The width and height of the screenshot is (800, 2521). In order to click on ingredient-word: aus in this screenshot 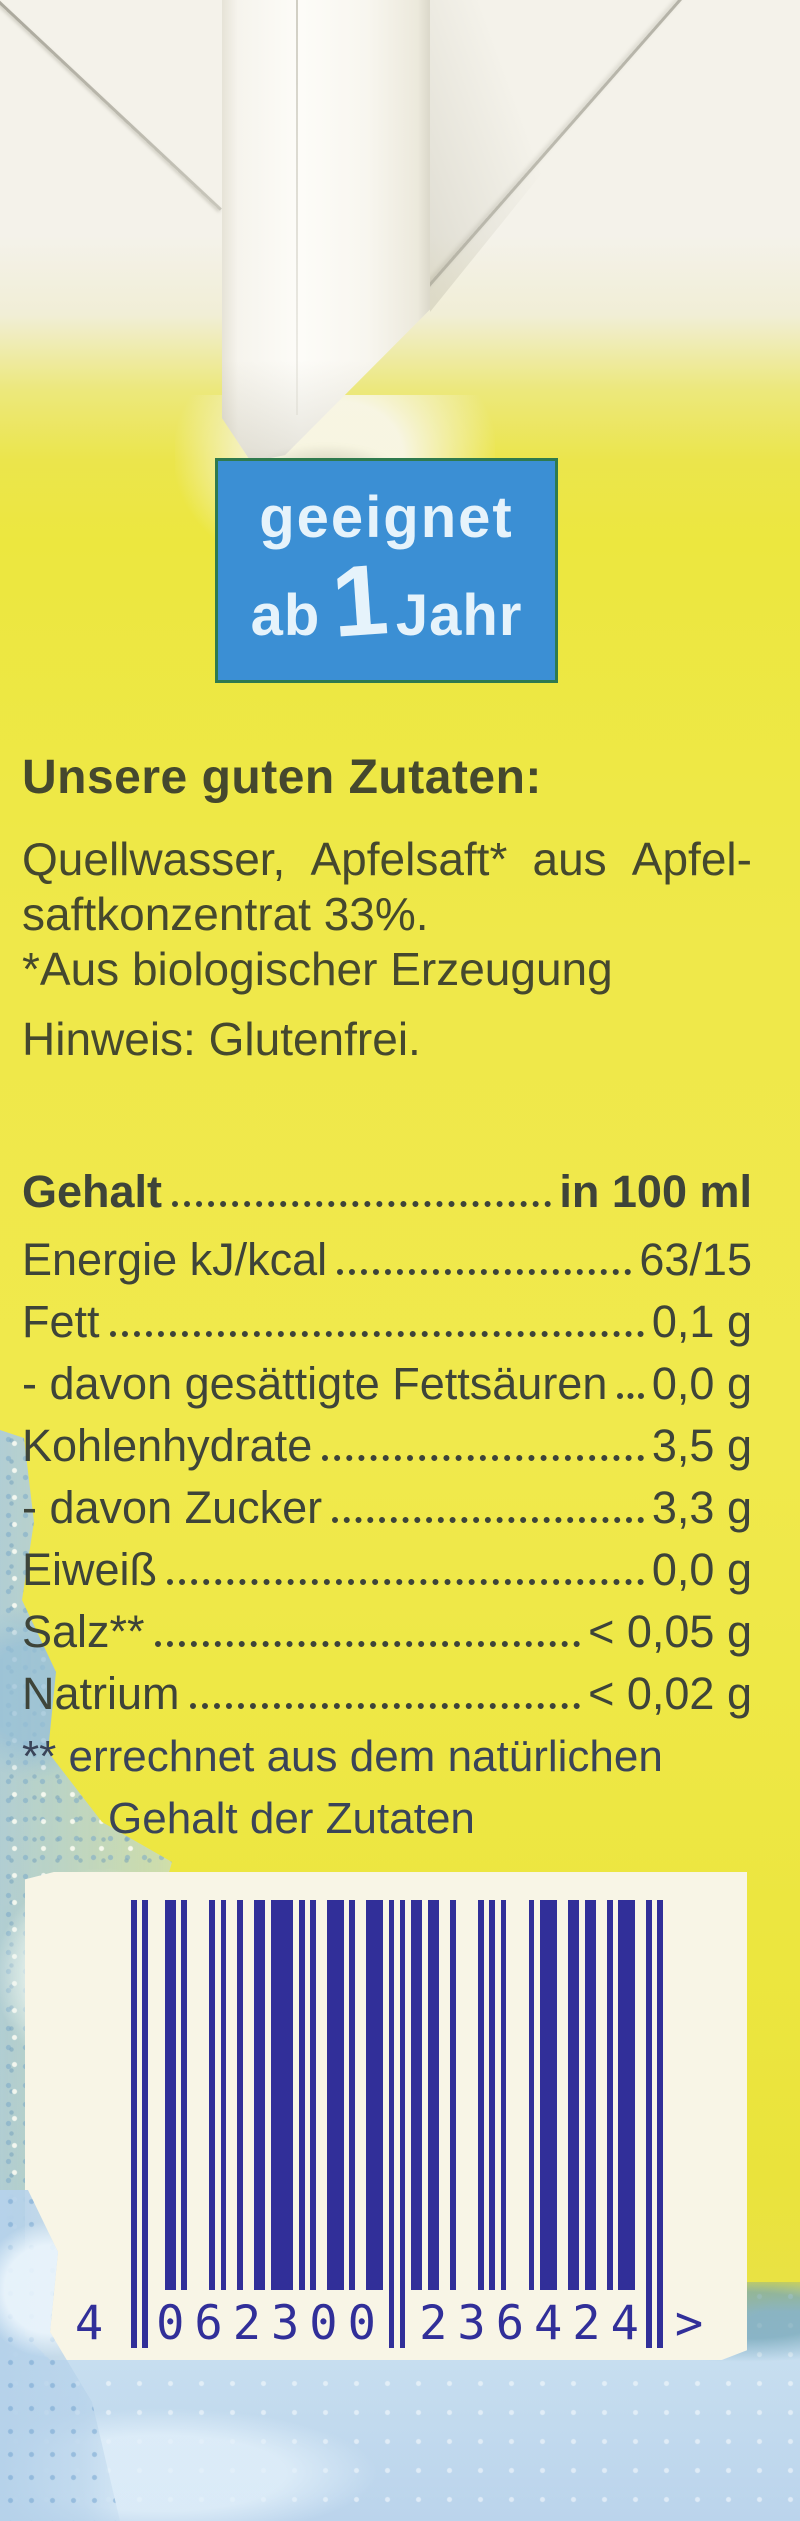, I will do `click(569, 859)`.